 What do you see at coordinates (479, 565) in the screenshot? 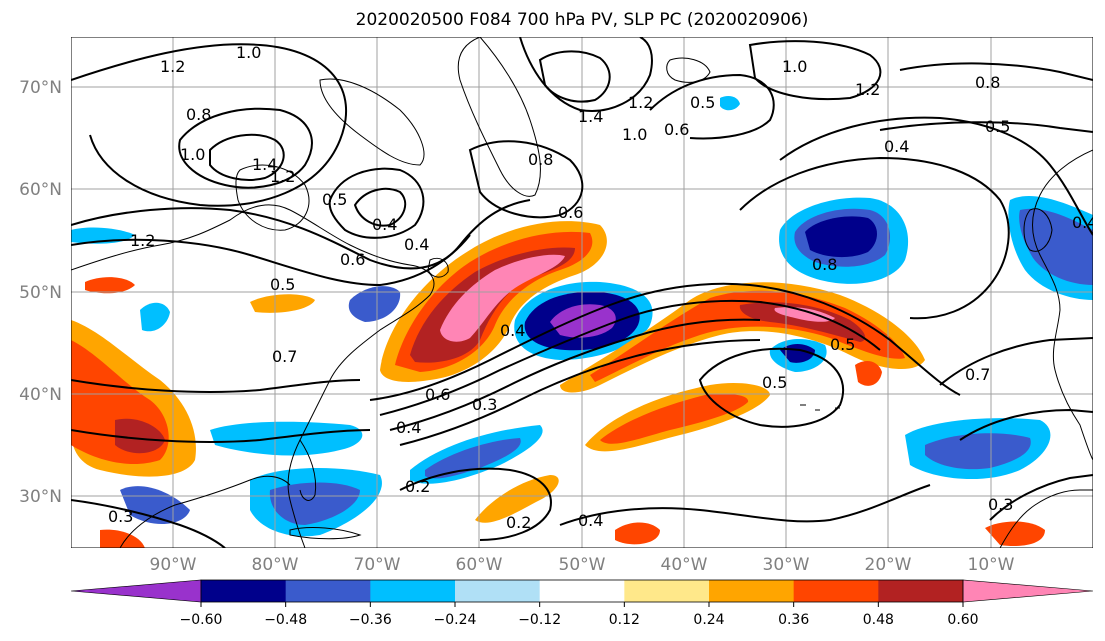
I see `lon-label: 60°W` at bounding box center [479, 565].